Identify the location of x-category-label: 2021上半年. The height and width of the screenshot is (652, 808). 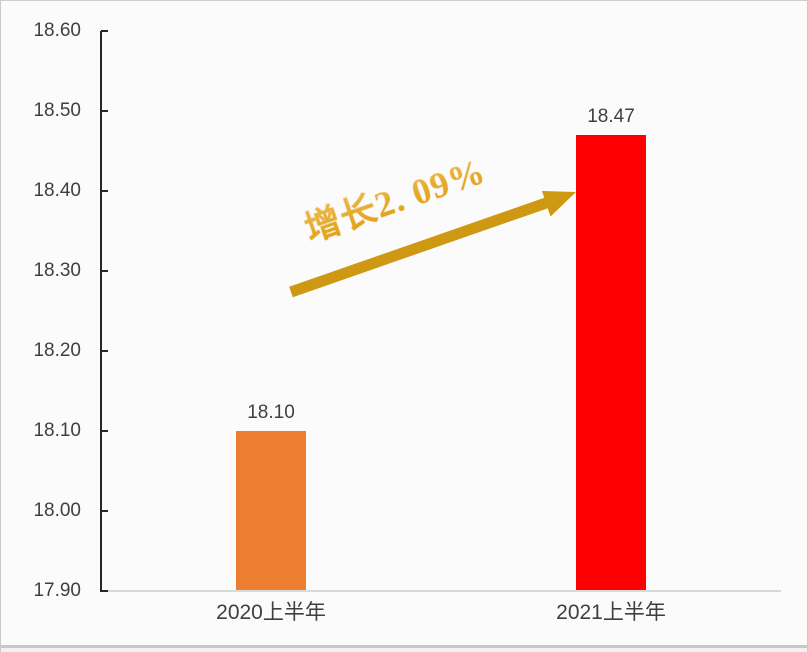
(611, 612).